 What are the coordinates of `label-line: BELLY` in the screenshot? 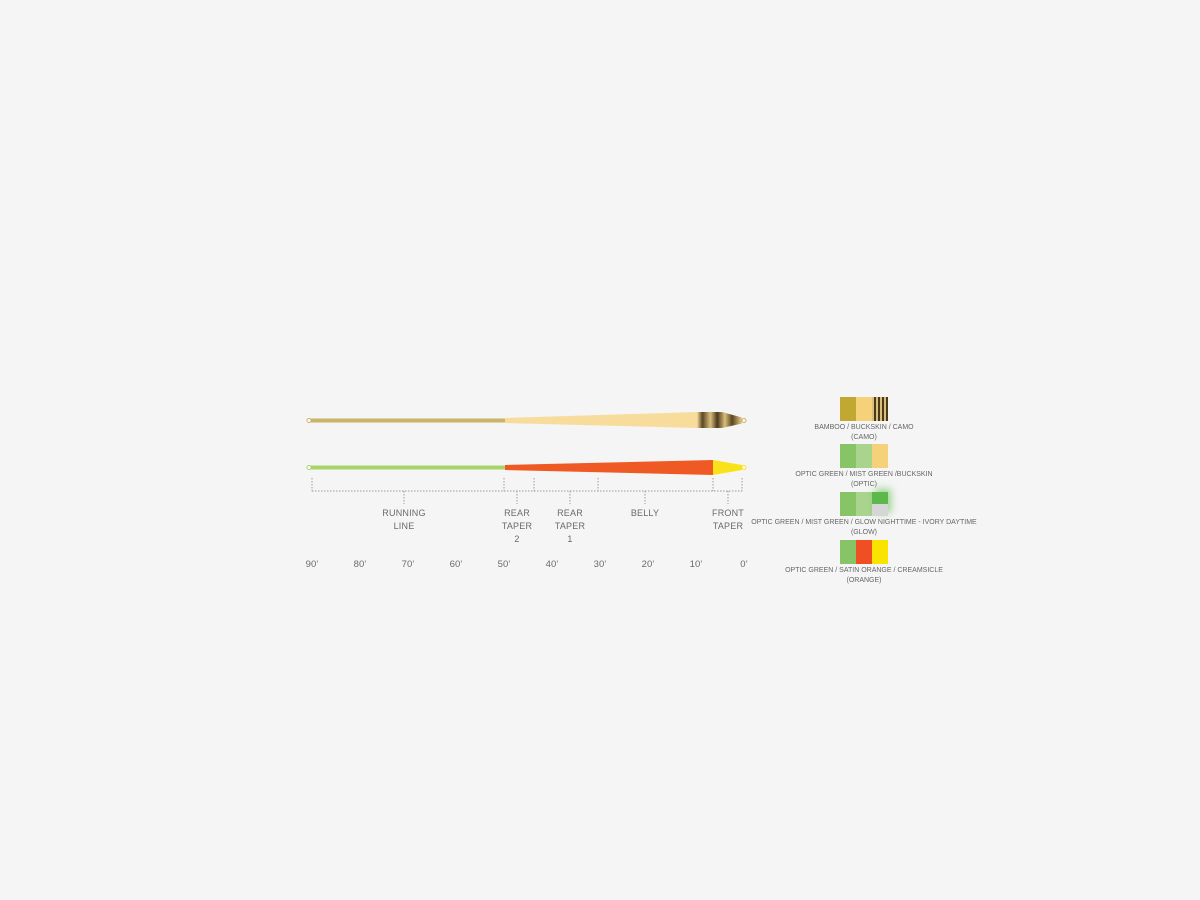 It's located at (645, 513).